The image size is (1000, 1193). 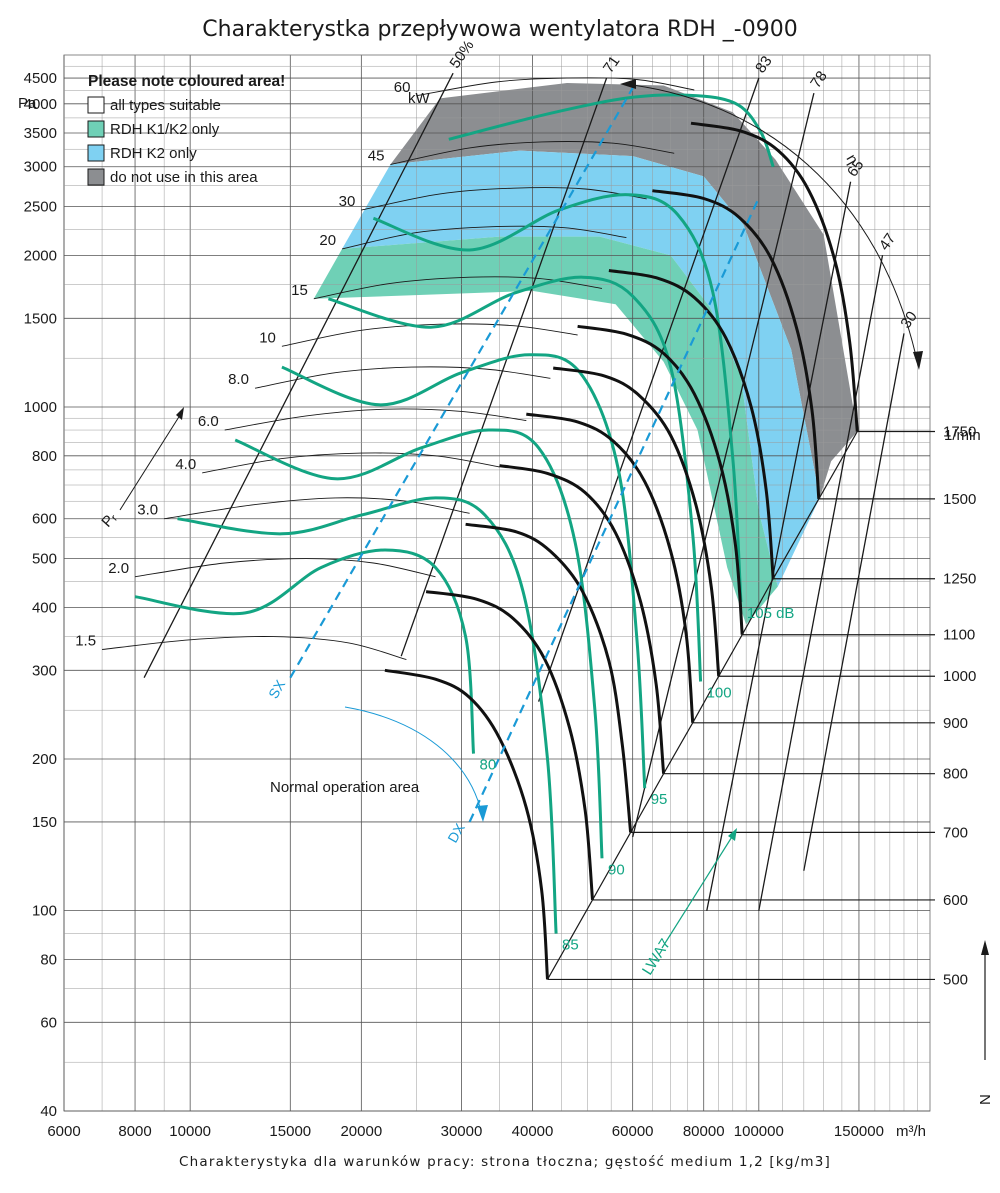 What do you see at coordinates (44, 670) in the screenshot?
I see `y-tick-label: 300` at bounding box center [44, 670].